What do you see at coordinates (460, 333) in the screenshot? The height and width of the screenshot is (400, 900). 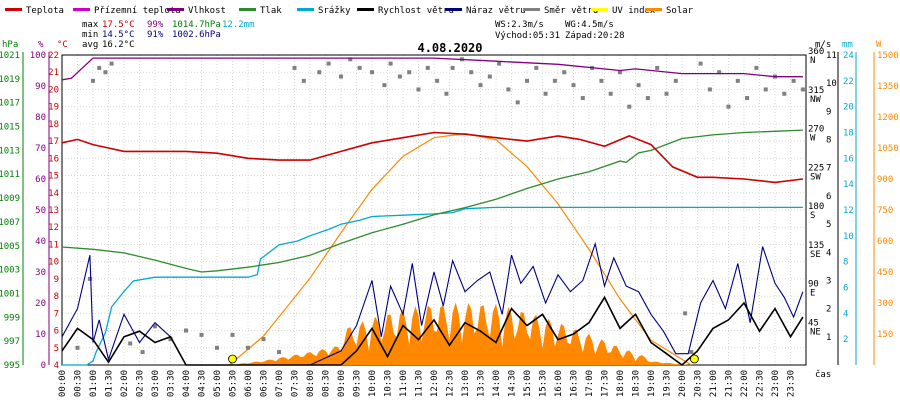 I see `solar-fill-area` at bounding box center [460, 333].